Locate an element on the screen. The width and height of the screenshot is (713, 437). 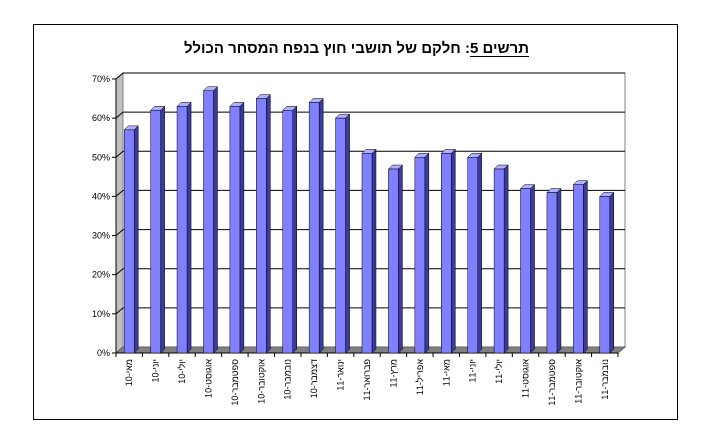
x-tick-label: יוני-10 is located at coordinates (156, 371).